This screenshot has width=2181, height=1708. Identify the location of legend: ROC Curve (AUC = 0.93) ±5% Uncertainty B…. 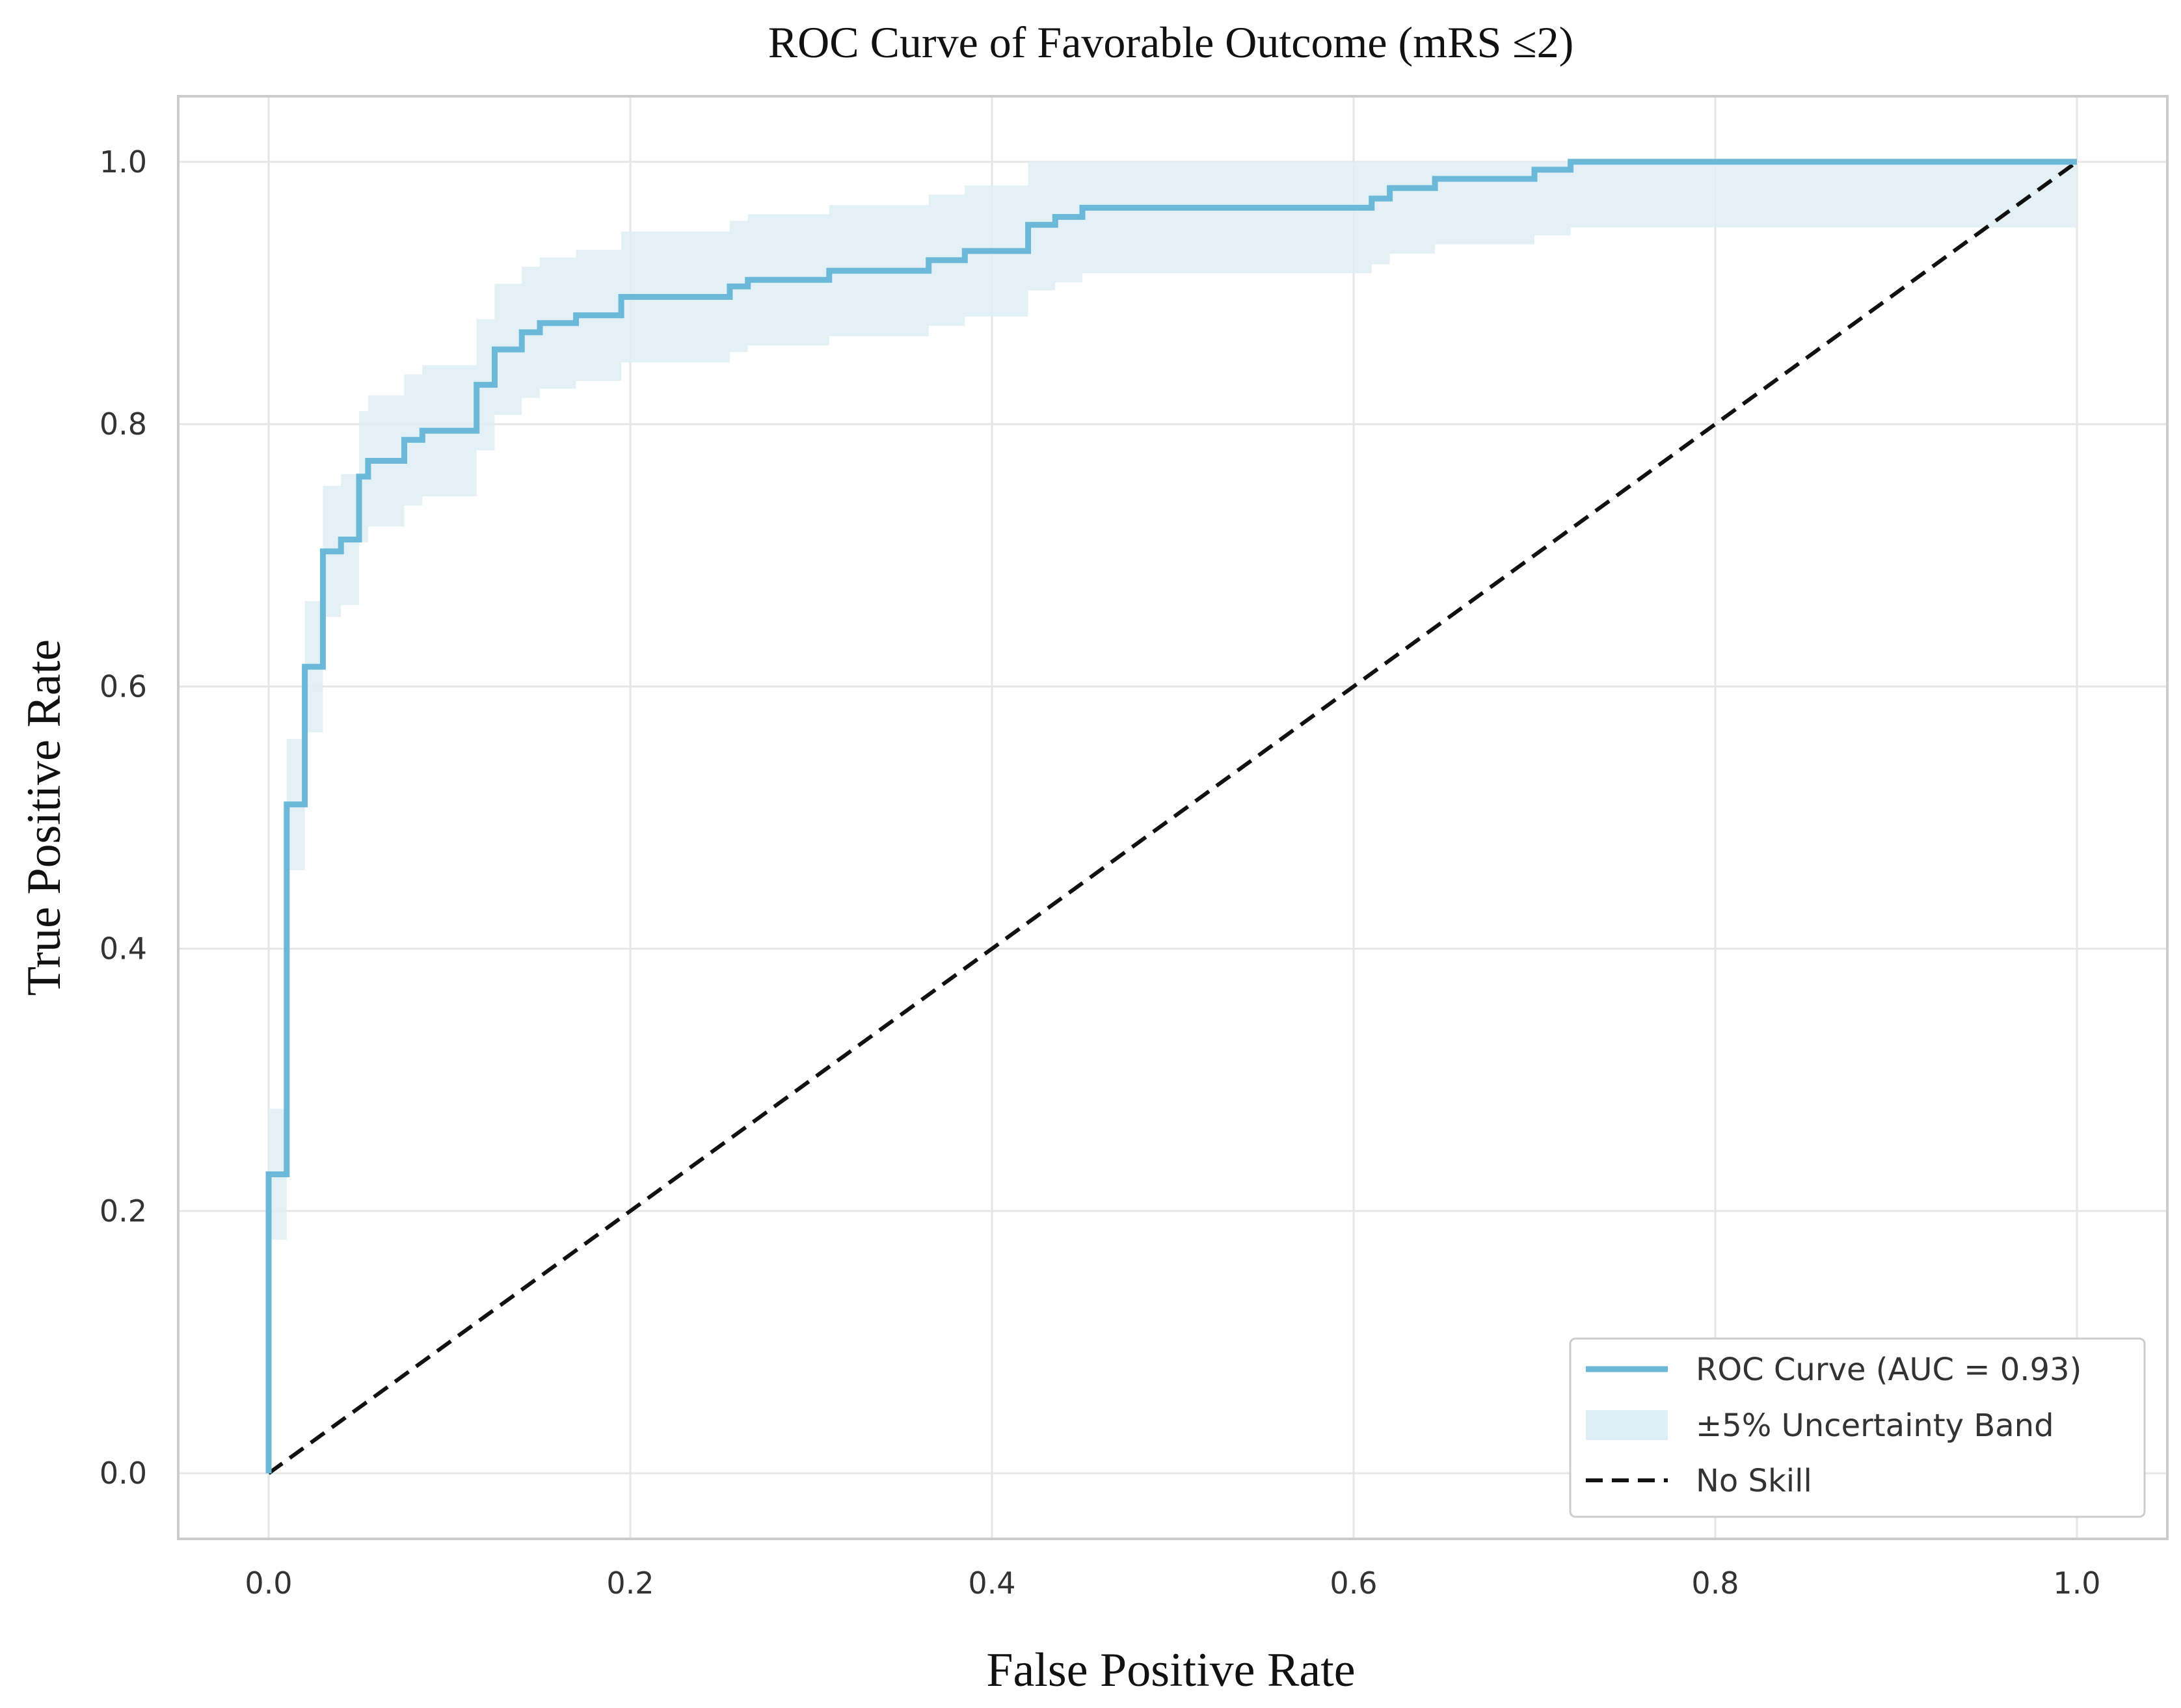
(1858, 1427).